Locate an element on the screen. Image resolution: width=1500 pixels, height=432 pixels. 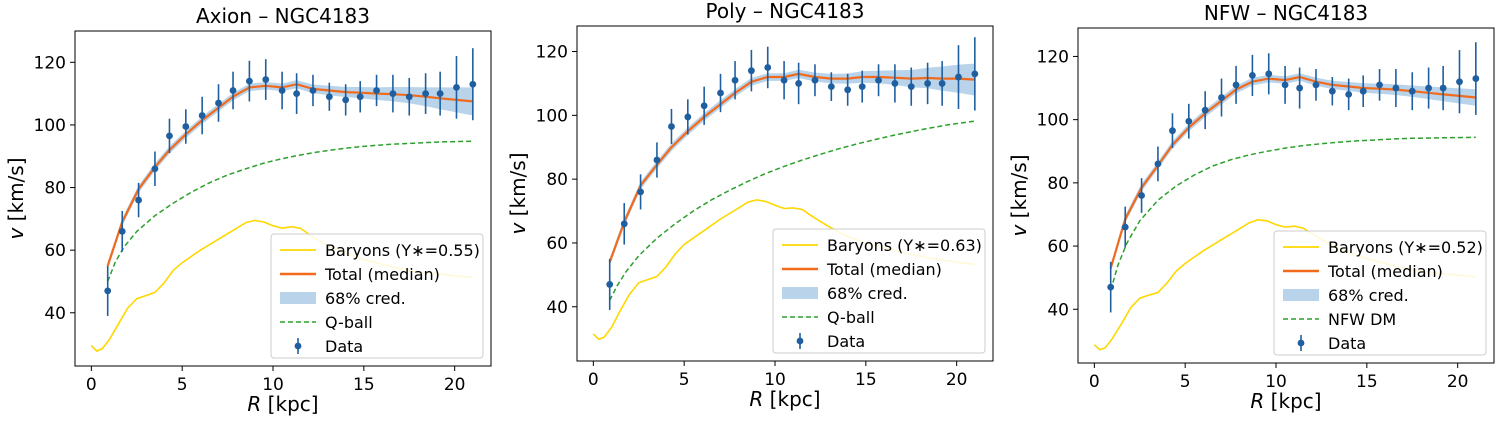
credible-band is located at coordinates (792, 164).